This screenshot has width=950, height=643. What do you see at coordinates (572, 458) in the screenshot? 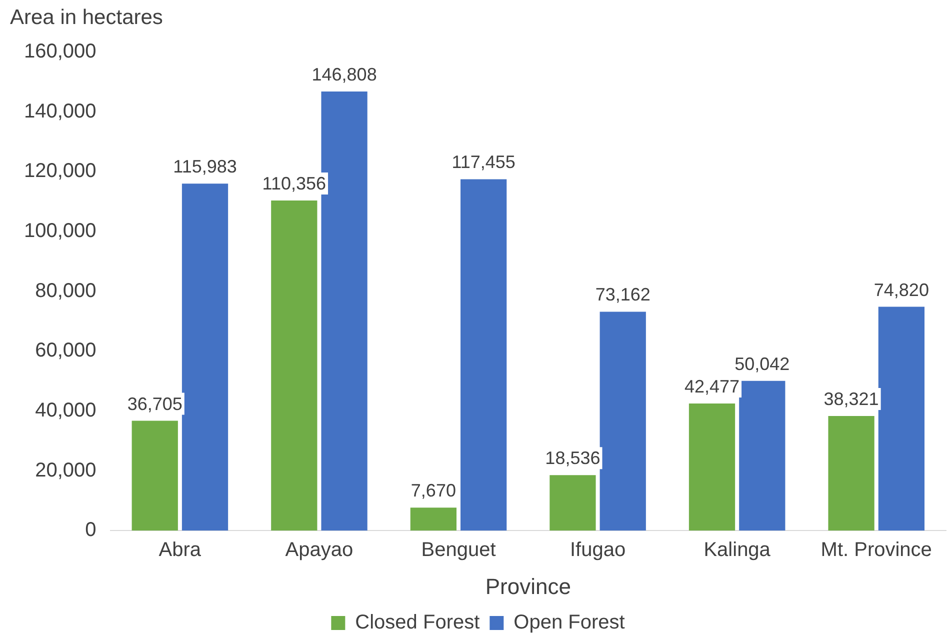
I see `data-label: 18,536` at bounding box center [572, 458].